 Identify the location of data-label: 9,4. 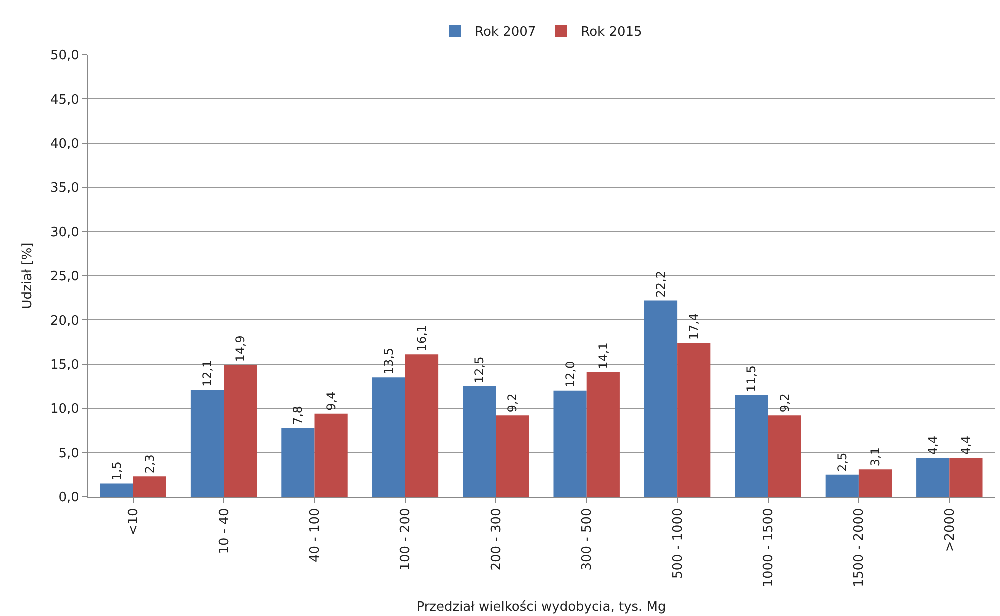
(331, 401).